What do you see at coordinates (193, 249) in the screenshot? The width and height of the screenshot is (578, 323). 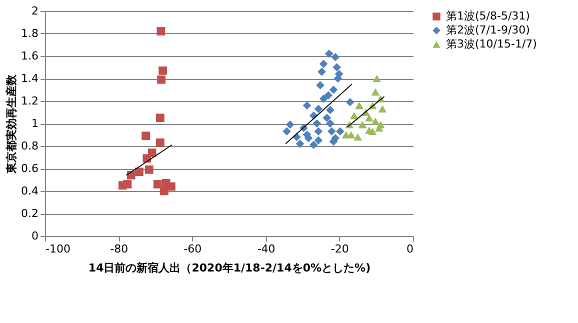 I see `x-tick-label: -60` at bounding box center [193, 249].